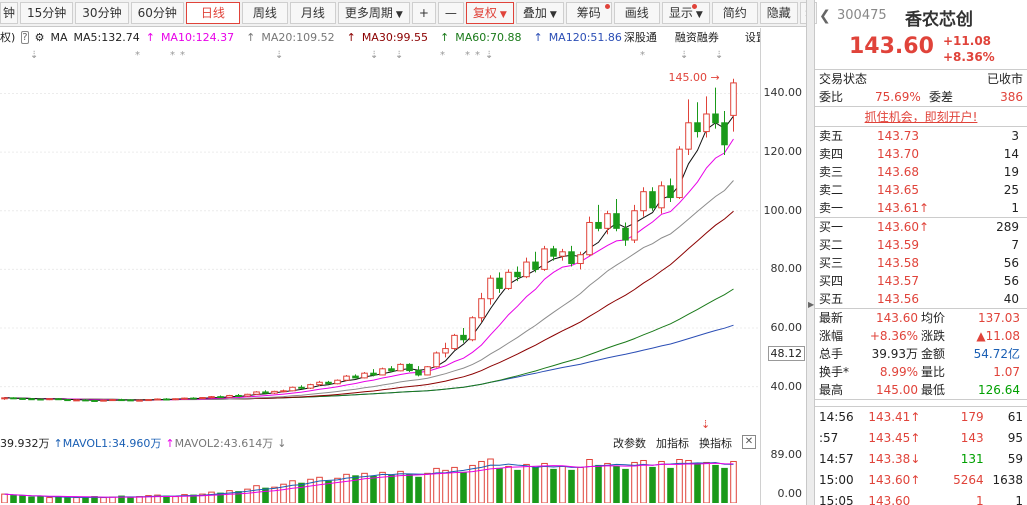 This screenshot has height=505, width=1027. What do you see at coordinates (588, 13) in the screenshot?
I see `chips-button: 筹码` at bounding box center [588, 13].